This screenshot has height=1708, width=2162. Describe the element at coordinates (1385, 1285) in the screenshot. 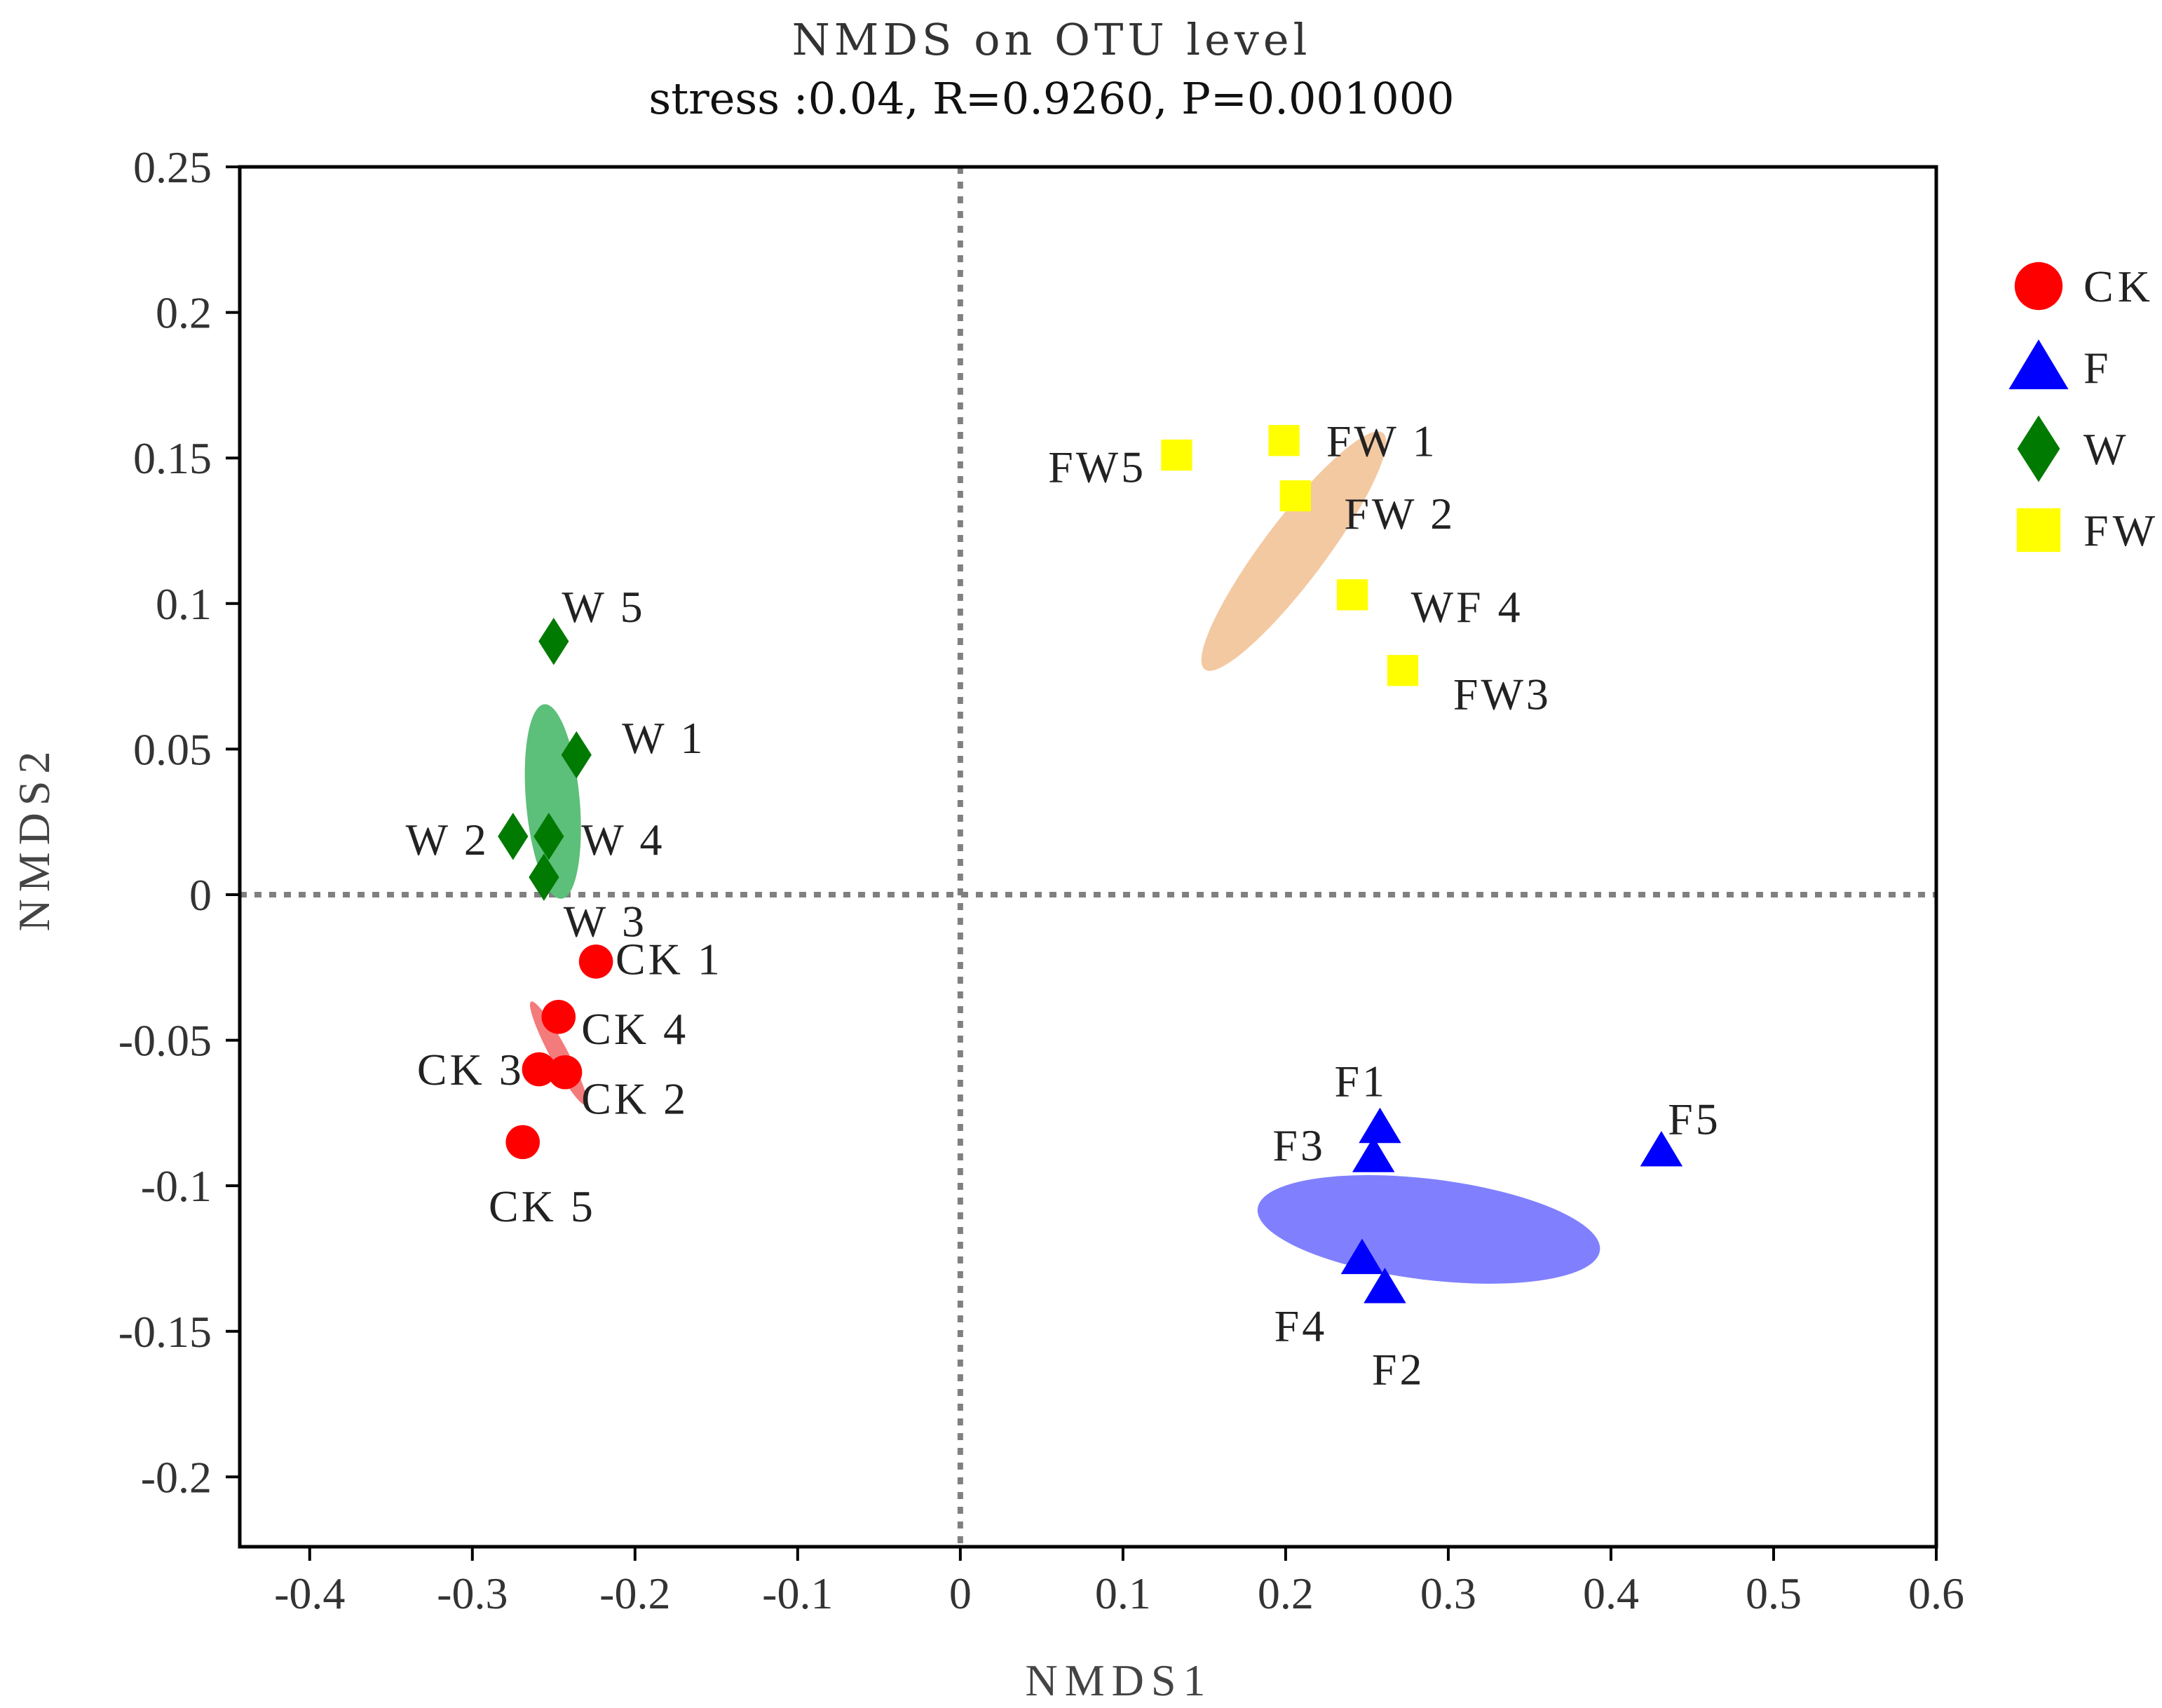

I see `point-f2` at that location.